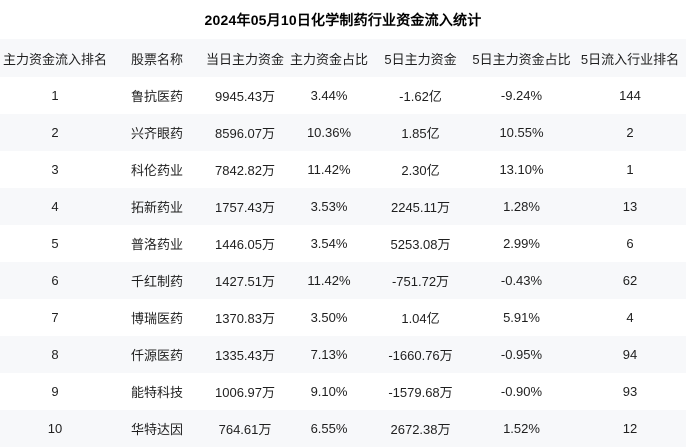 The width and height of the screenshot is (686, 448). Describe the element at coordinates (329, 206) in the screenshot. I see `cell-main-fund-ratio: 3.53%` at that location.